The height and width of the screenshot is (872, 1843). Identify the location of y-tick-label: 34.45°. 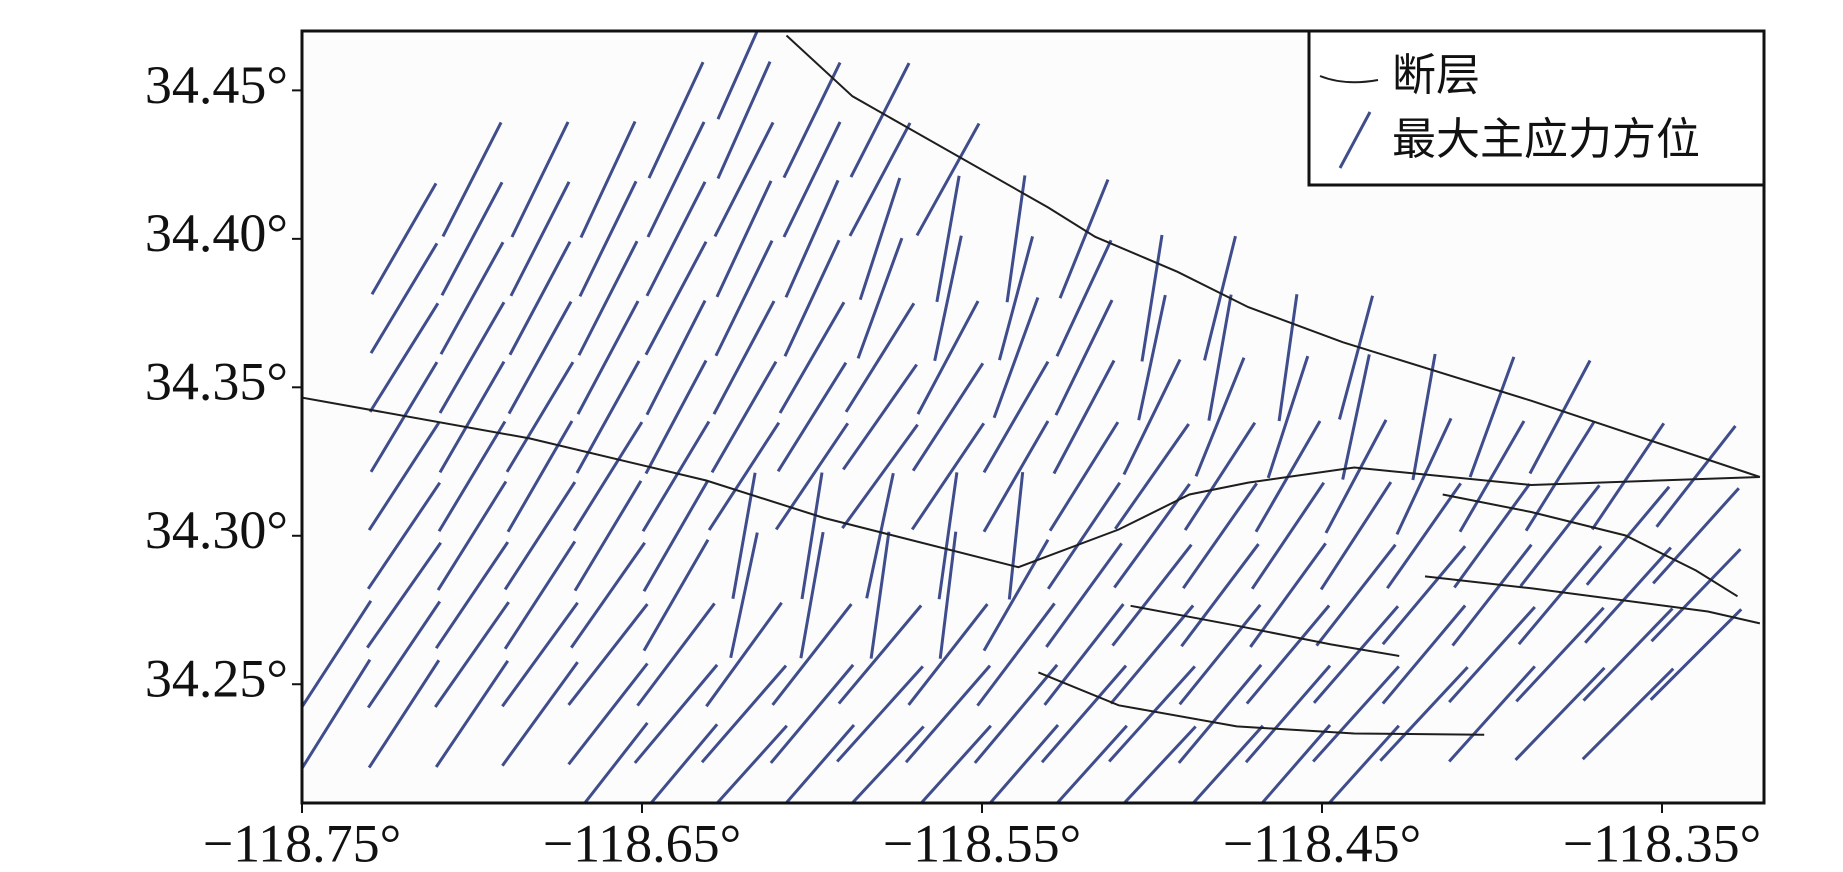
(216, 85).